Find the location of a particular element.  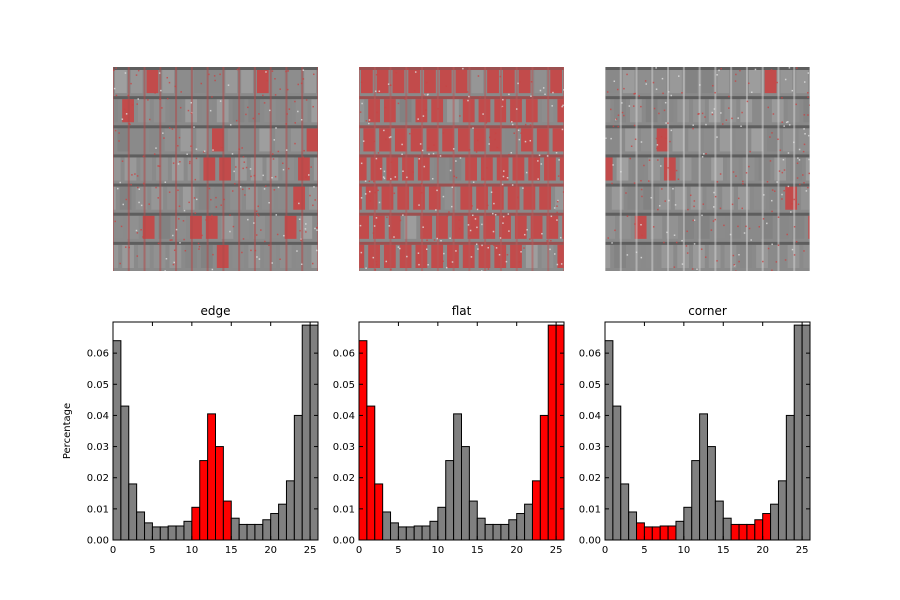

edge-texture-image is located at coordinates (215, 169).